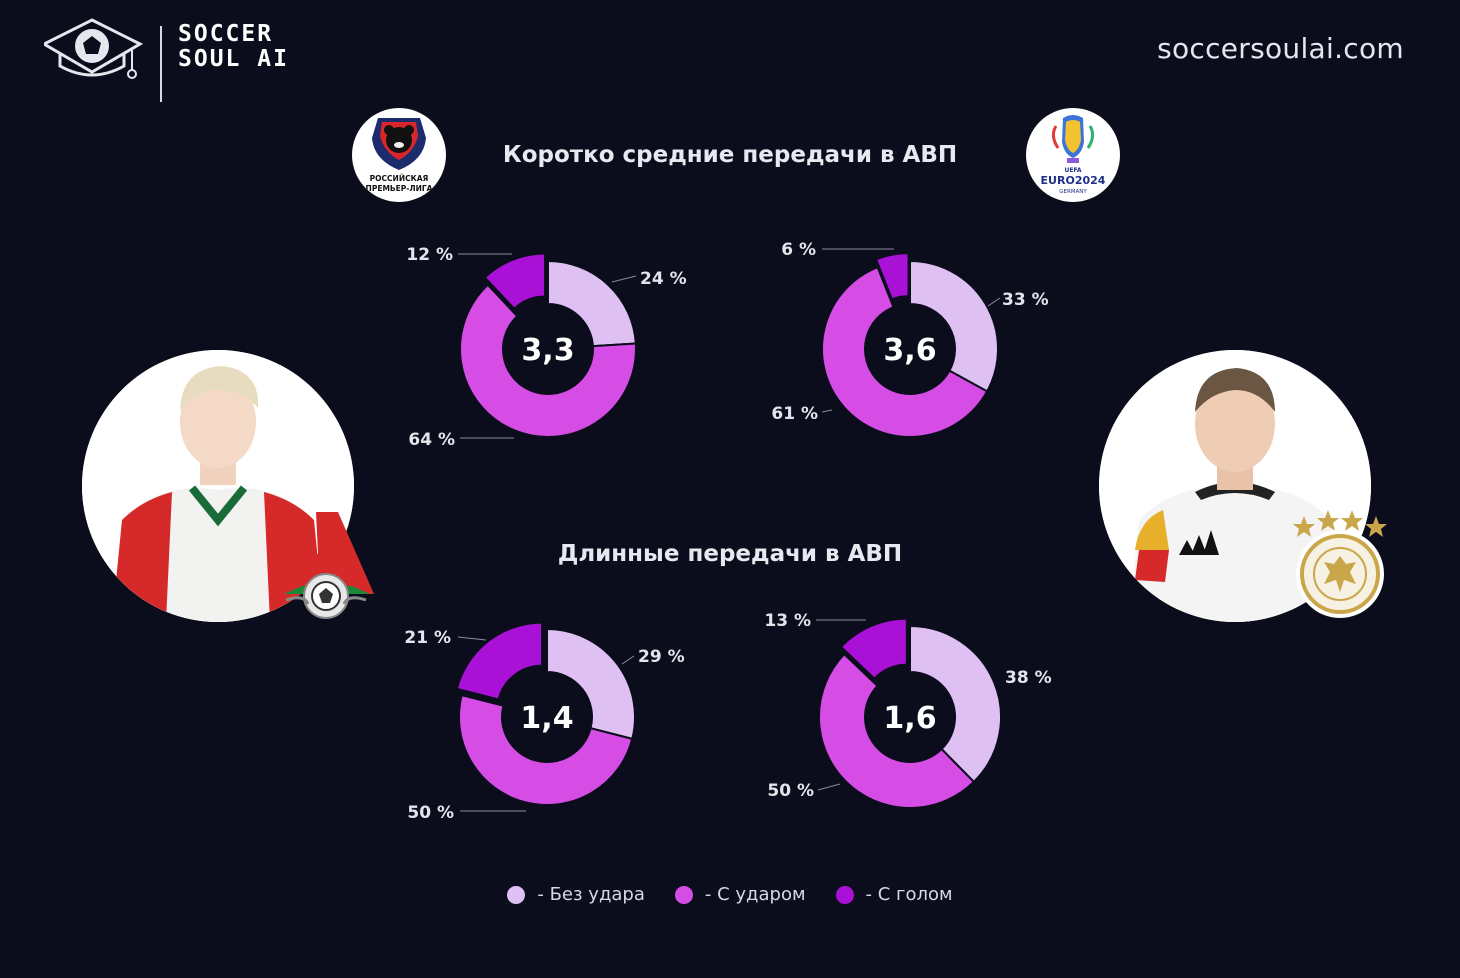  Describe the element at coordinates (1340, 564) in the screenshot. I see `dfb-club-icon` at that location.